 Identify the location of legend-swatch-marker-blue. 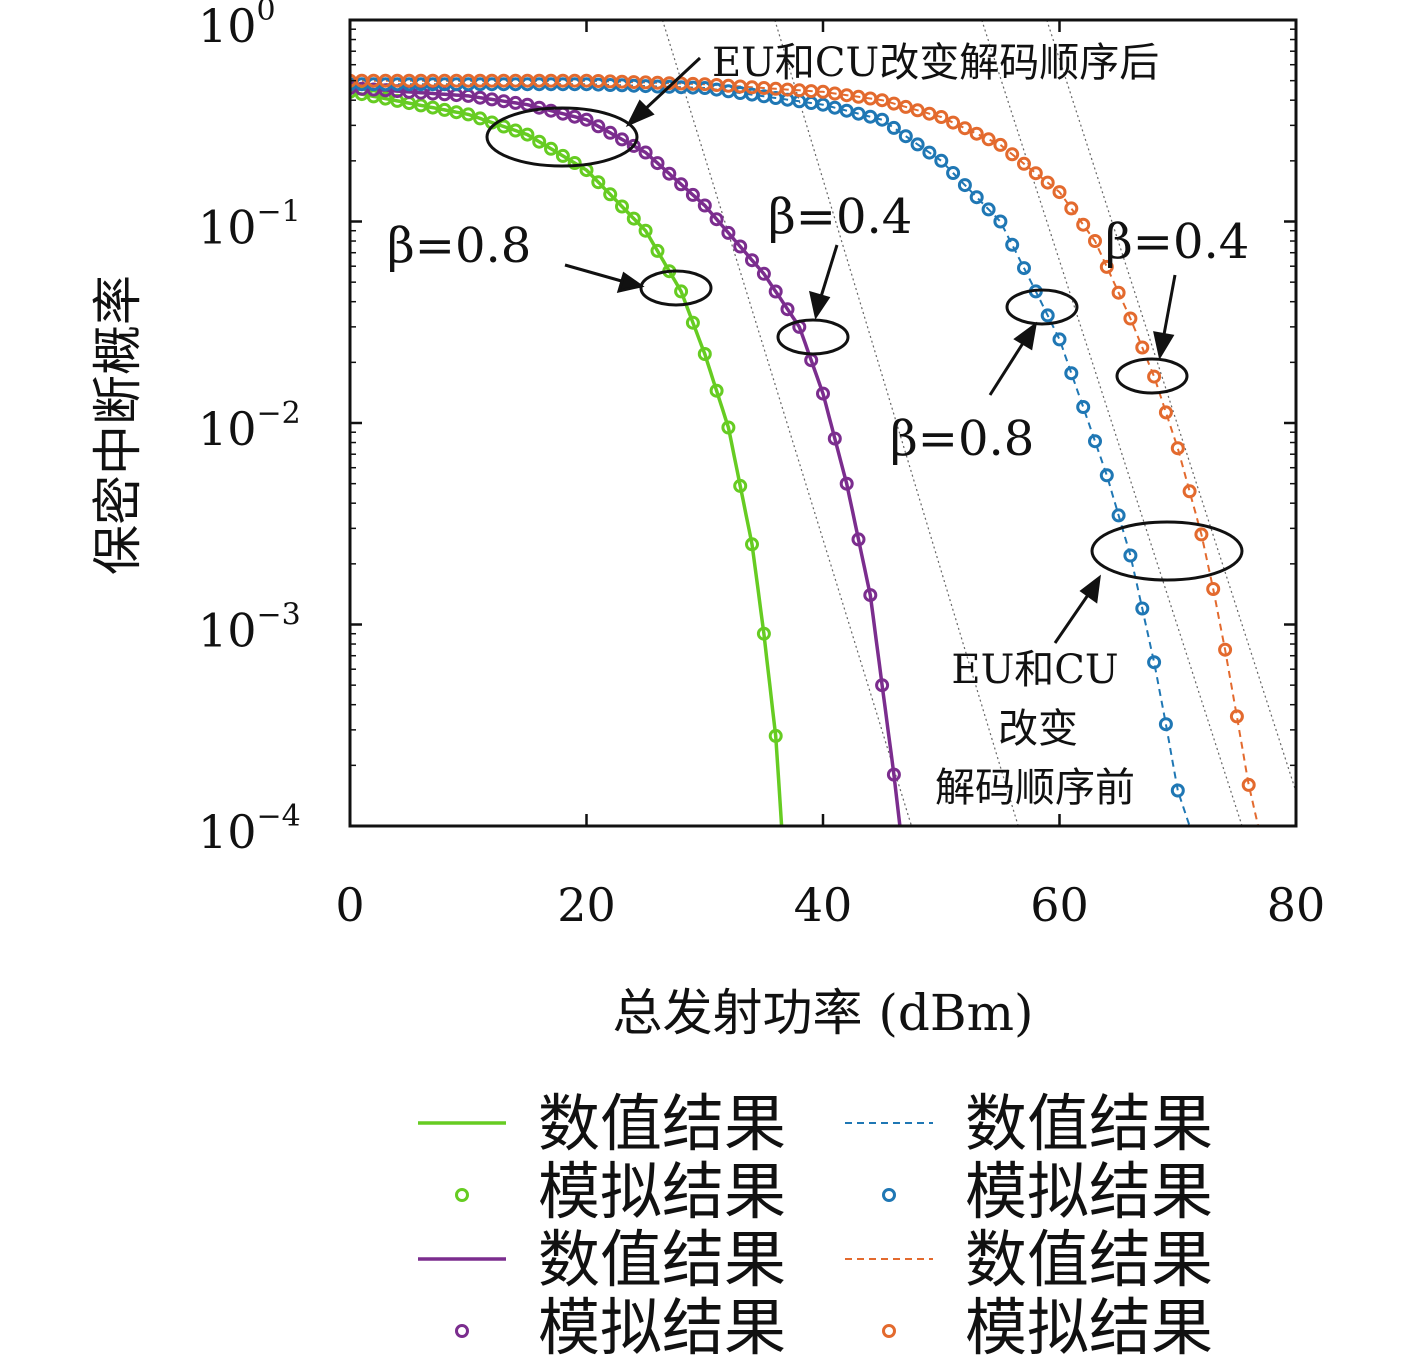
(889, 1195).